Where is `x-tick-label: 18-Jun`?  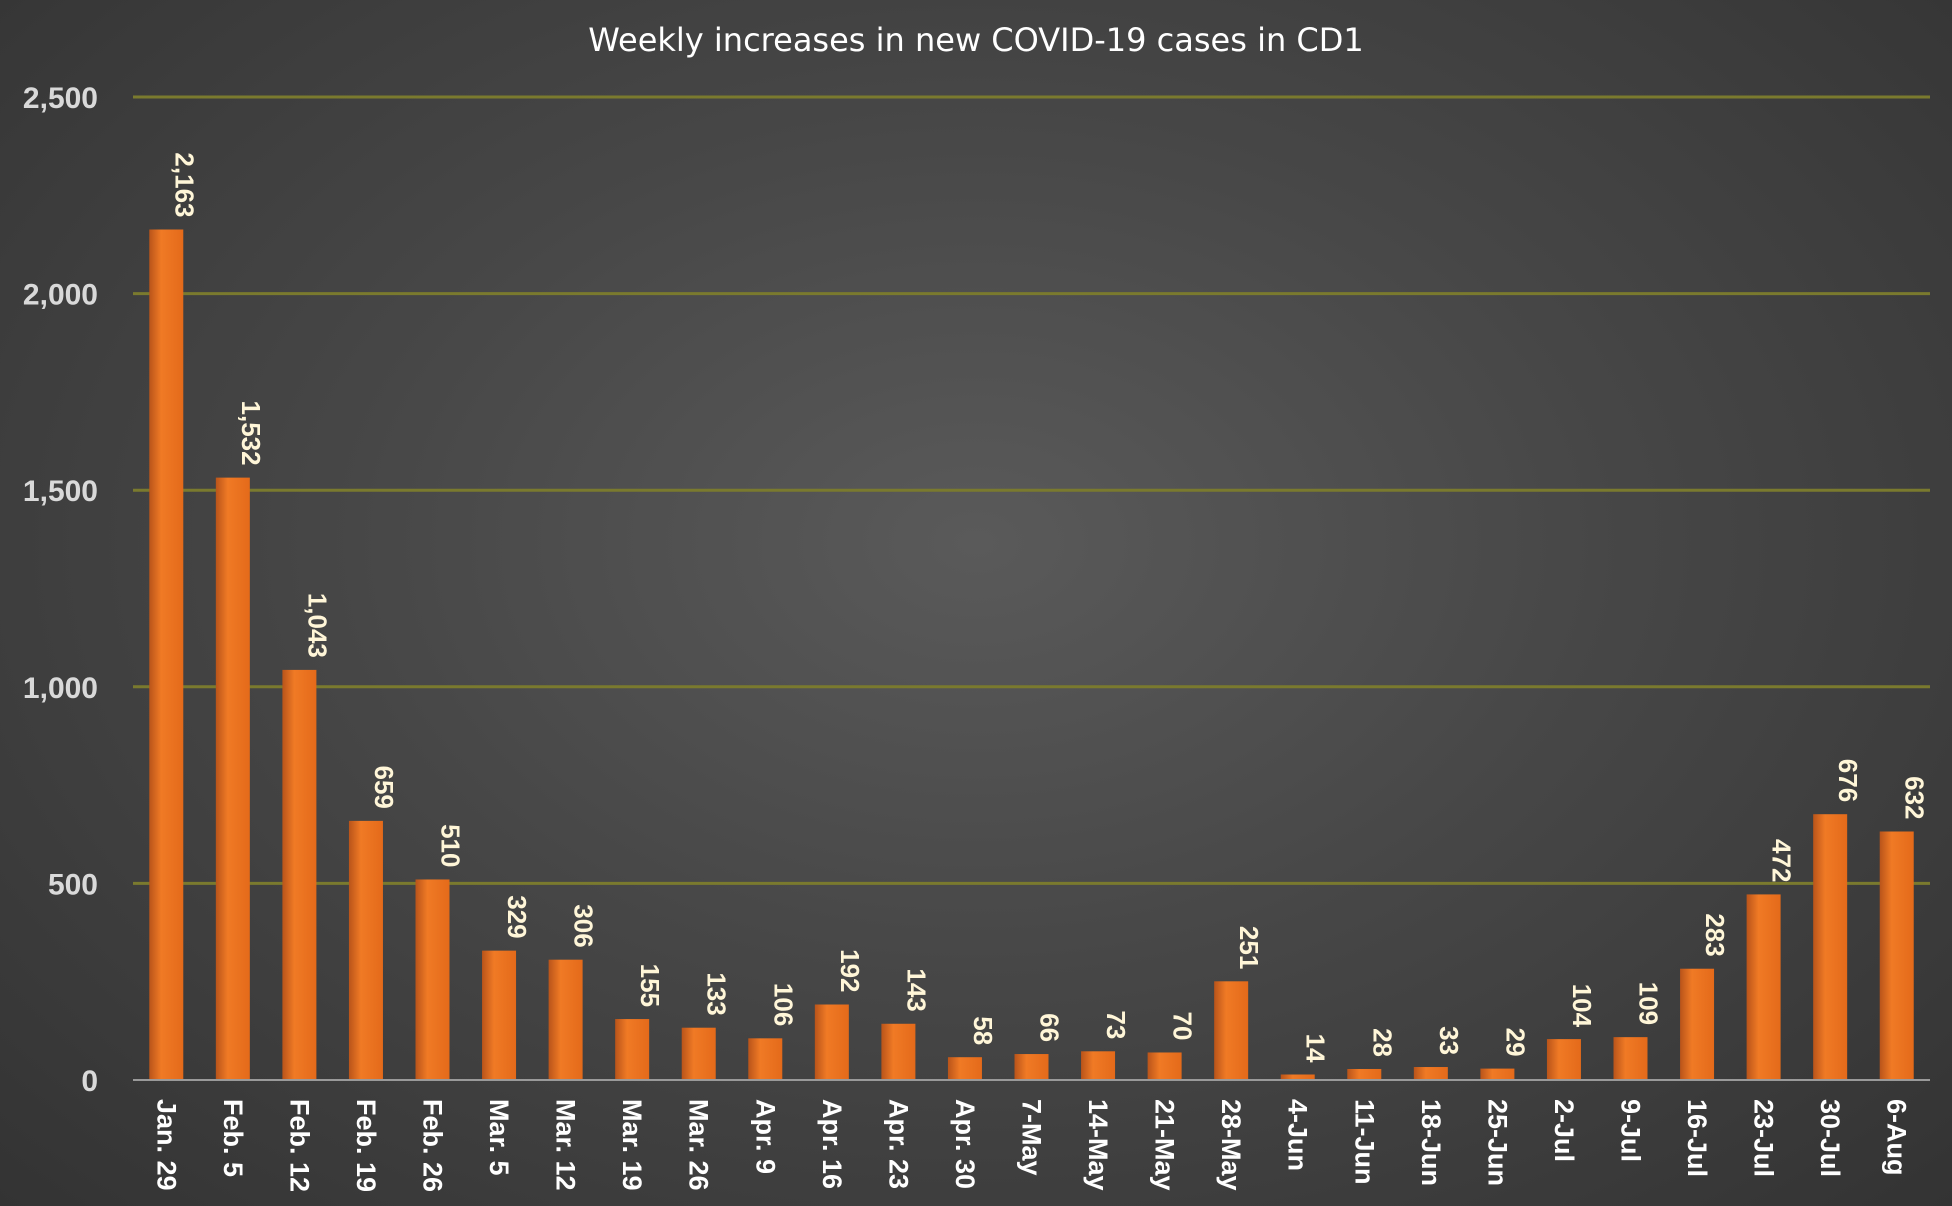
x-tick-label: 18-Jun is located at coordinates (1431, 1142).